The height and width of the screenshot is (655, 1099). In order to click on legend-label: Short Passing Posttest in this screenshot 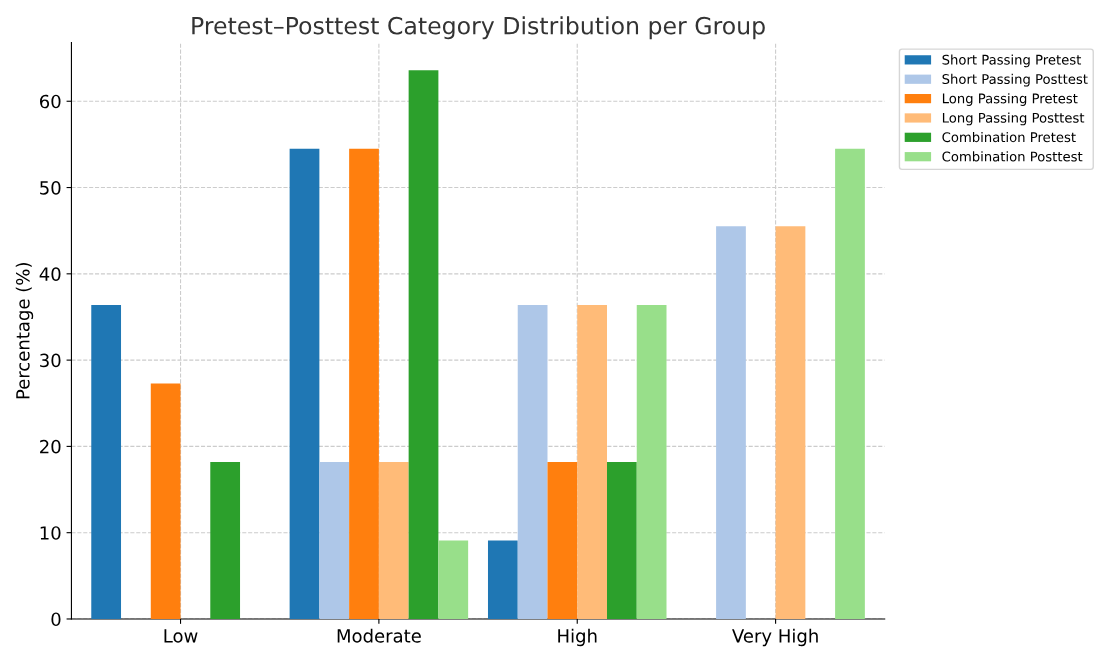, I will do `click(1015, 80)`.